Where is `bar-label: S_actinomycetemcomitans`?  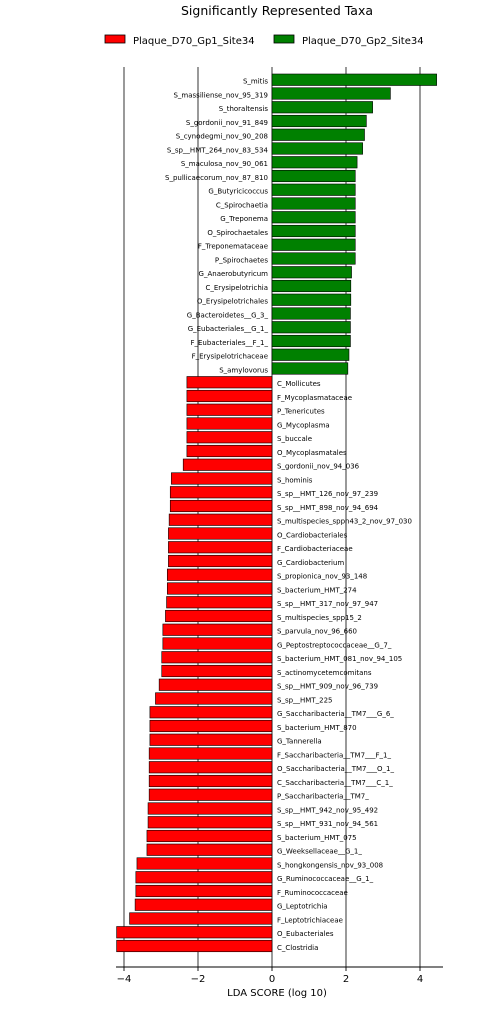
bar-label: S_actinomycetemcomitans is located at coordinates (324, 673).